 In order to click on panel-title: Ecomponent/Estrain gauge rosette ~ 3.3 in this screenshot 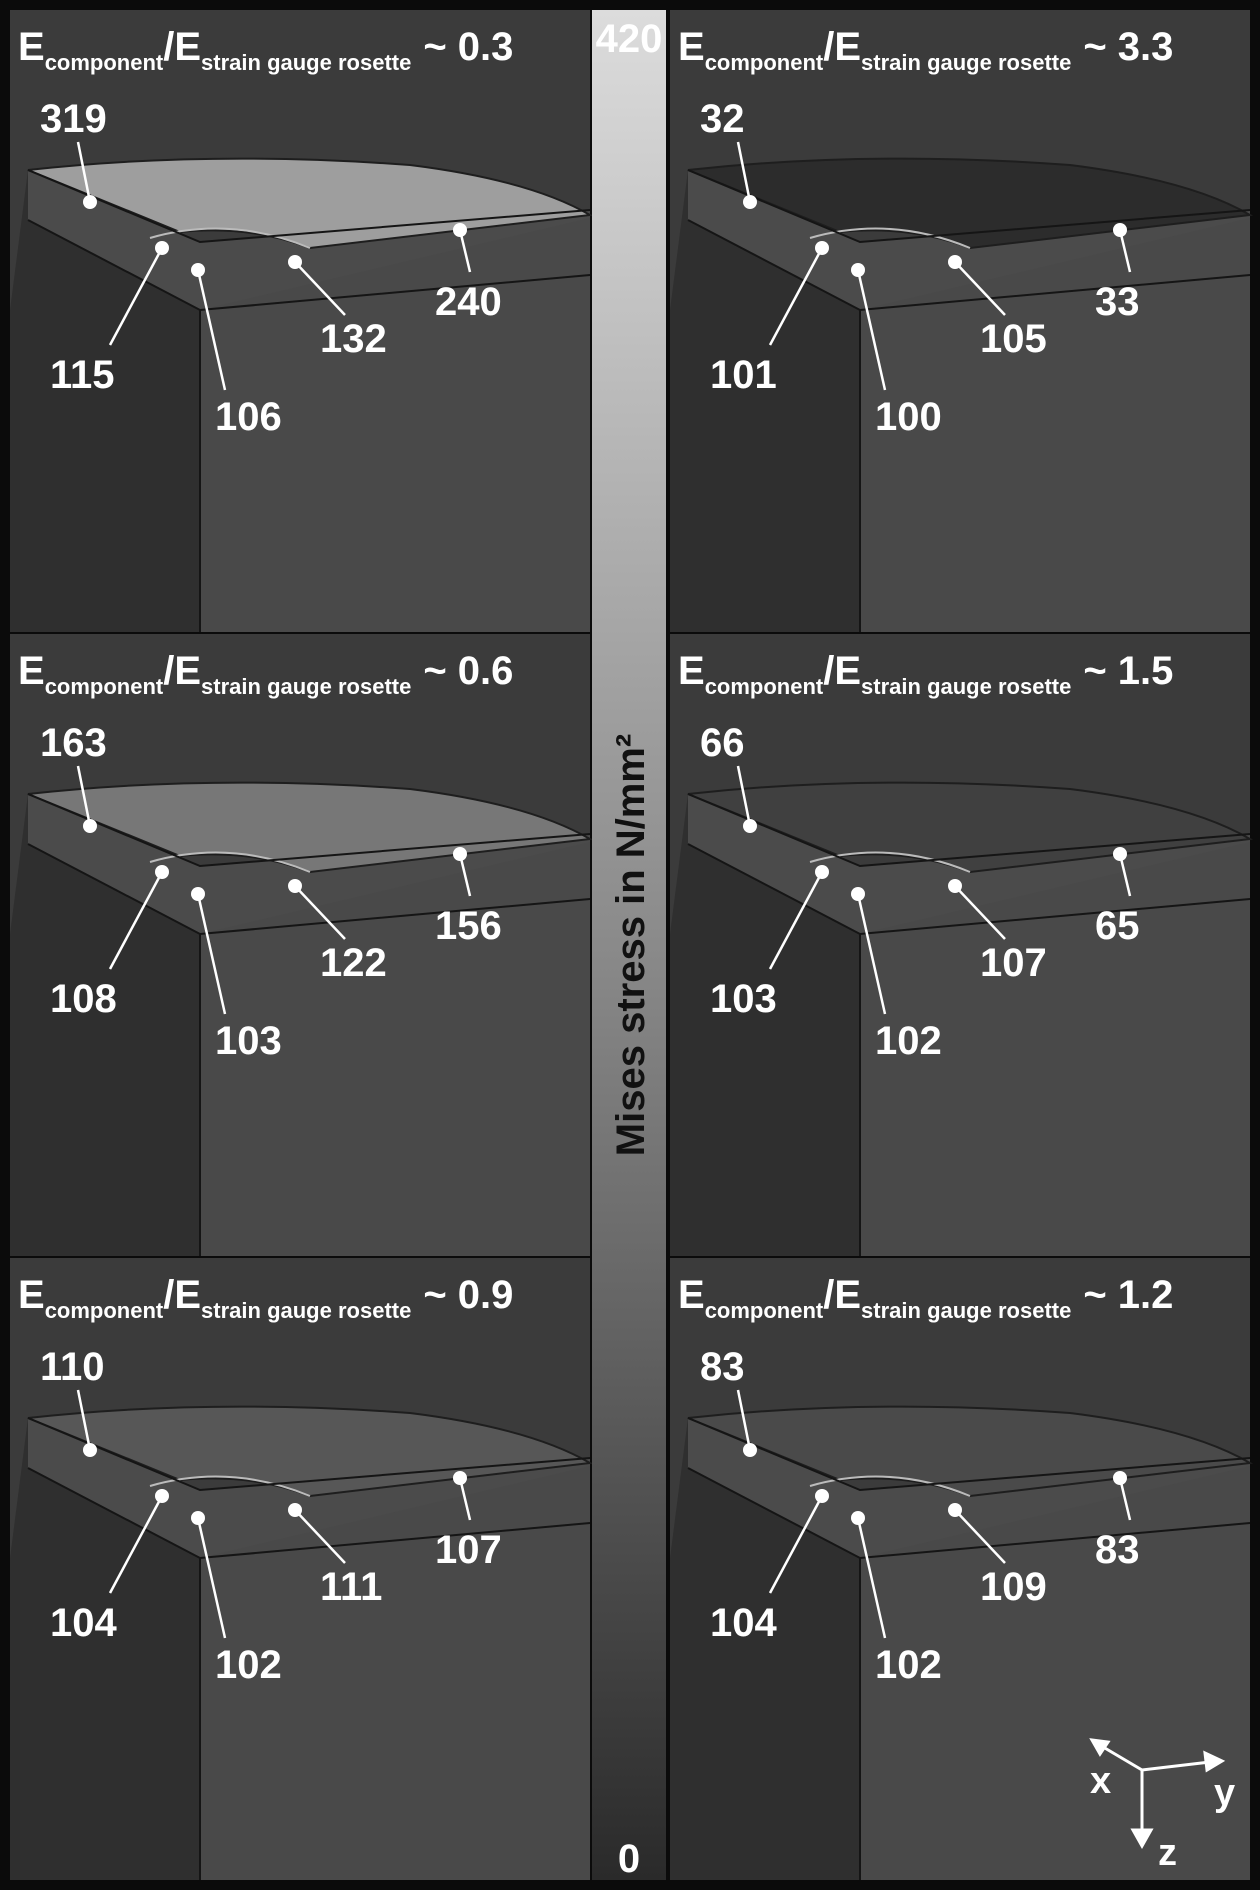, I will do `click(925, 50)`.